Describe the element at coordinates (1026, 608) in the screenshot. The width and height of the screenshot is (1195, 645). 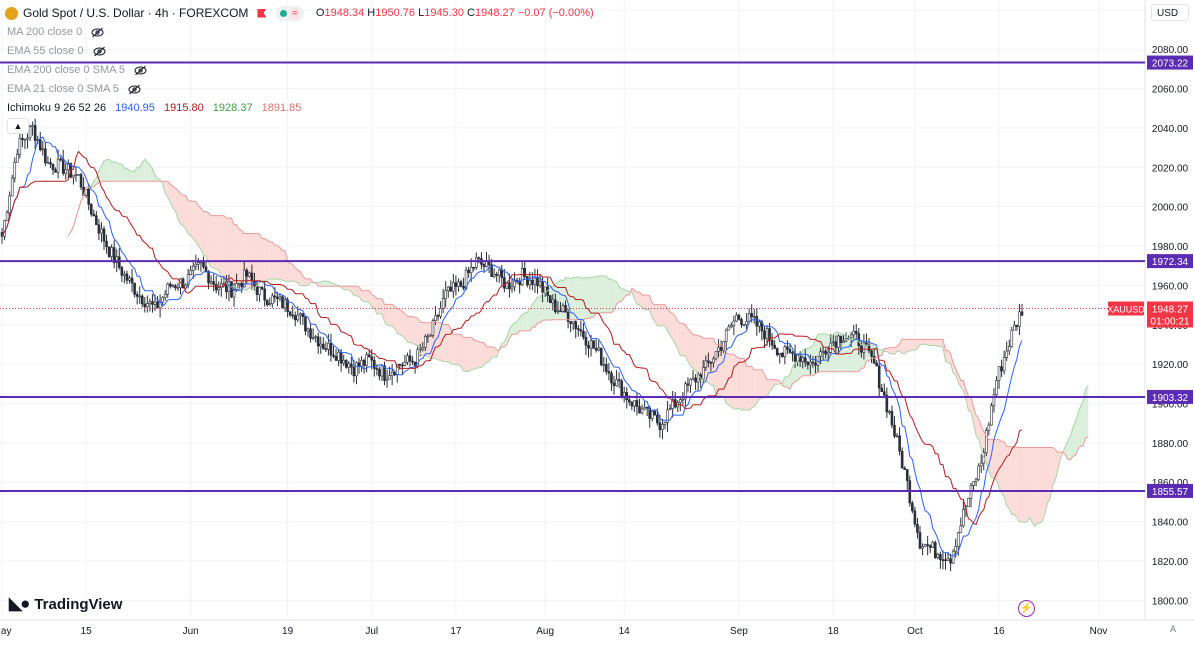
I see `lightning-icon: ⚡` at that location.